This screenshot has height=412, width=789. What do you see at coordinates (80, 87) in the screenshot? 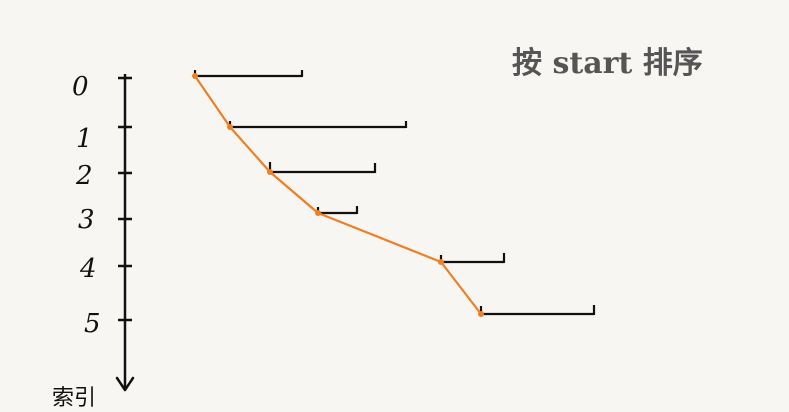
I see `index-label-0: 0` at bounding box center [80, 87].